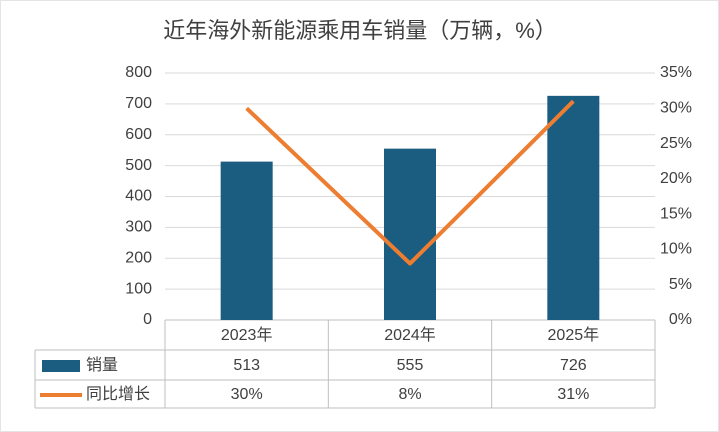 This screenshot has height=432, width=719. I want to click on y-tick-label: 600, so click(138, 134).